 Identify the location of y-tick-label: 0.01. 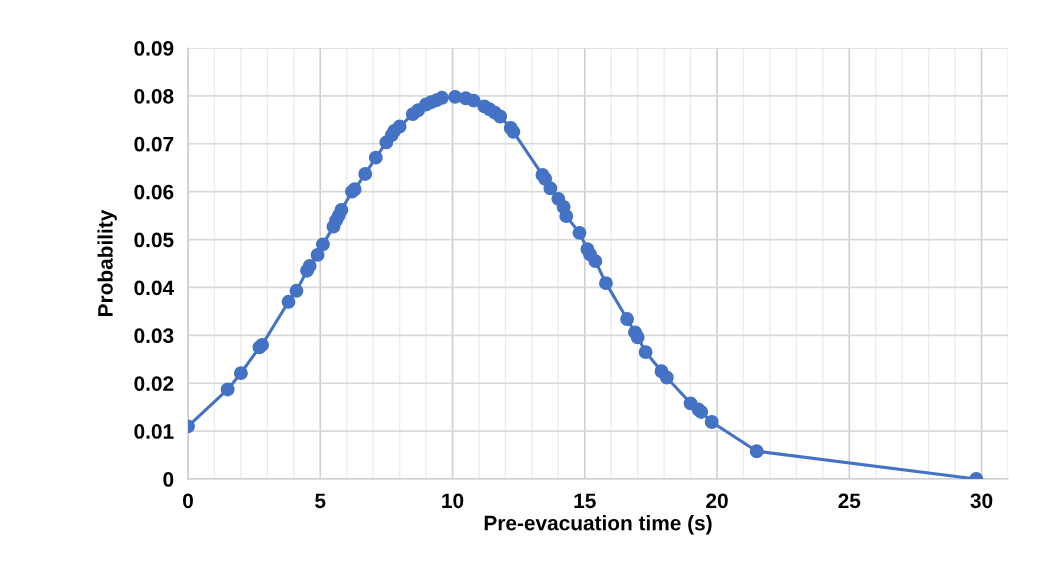
(154, 431).